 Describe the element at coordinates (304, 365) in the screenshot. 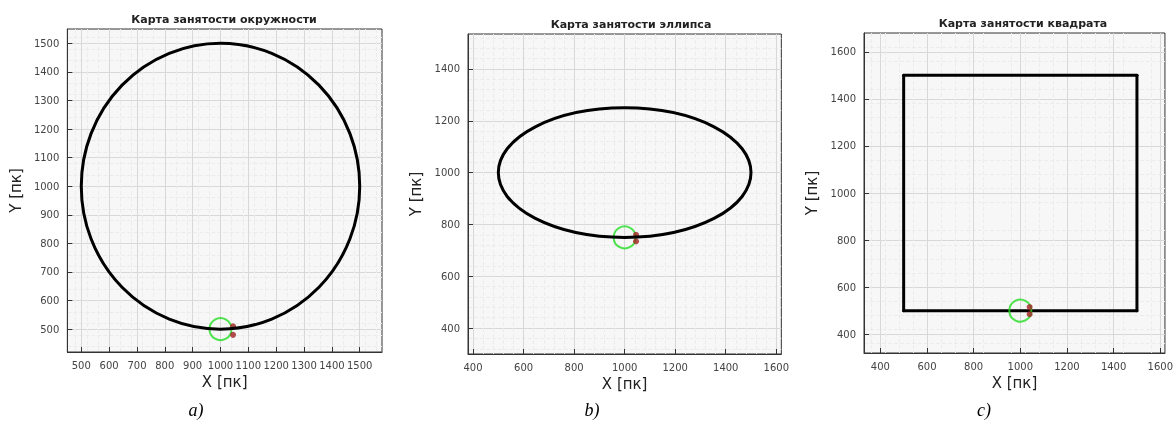

I see `x-tick-label: 1300` at that location.